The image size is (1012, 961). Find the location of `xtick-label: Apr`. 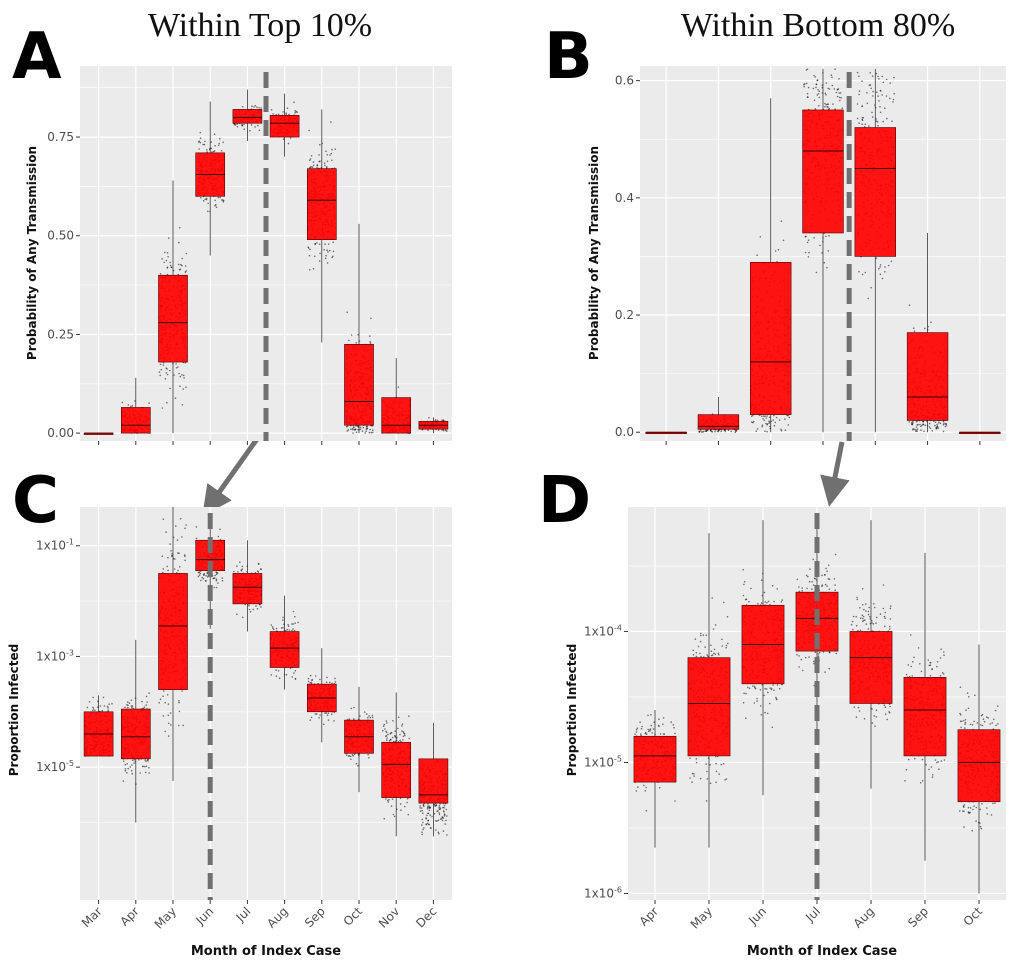

xtick-label: Apr is located at coordinates (129, 916).